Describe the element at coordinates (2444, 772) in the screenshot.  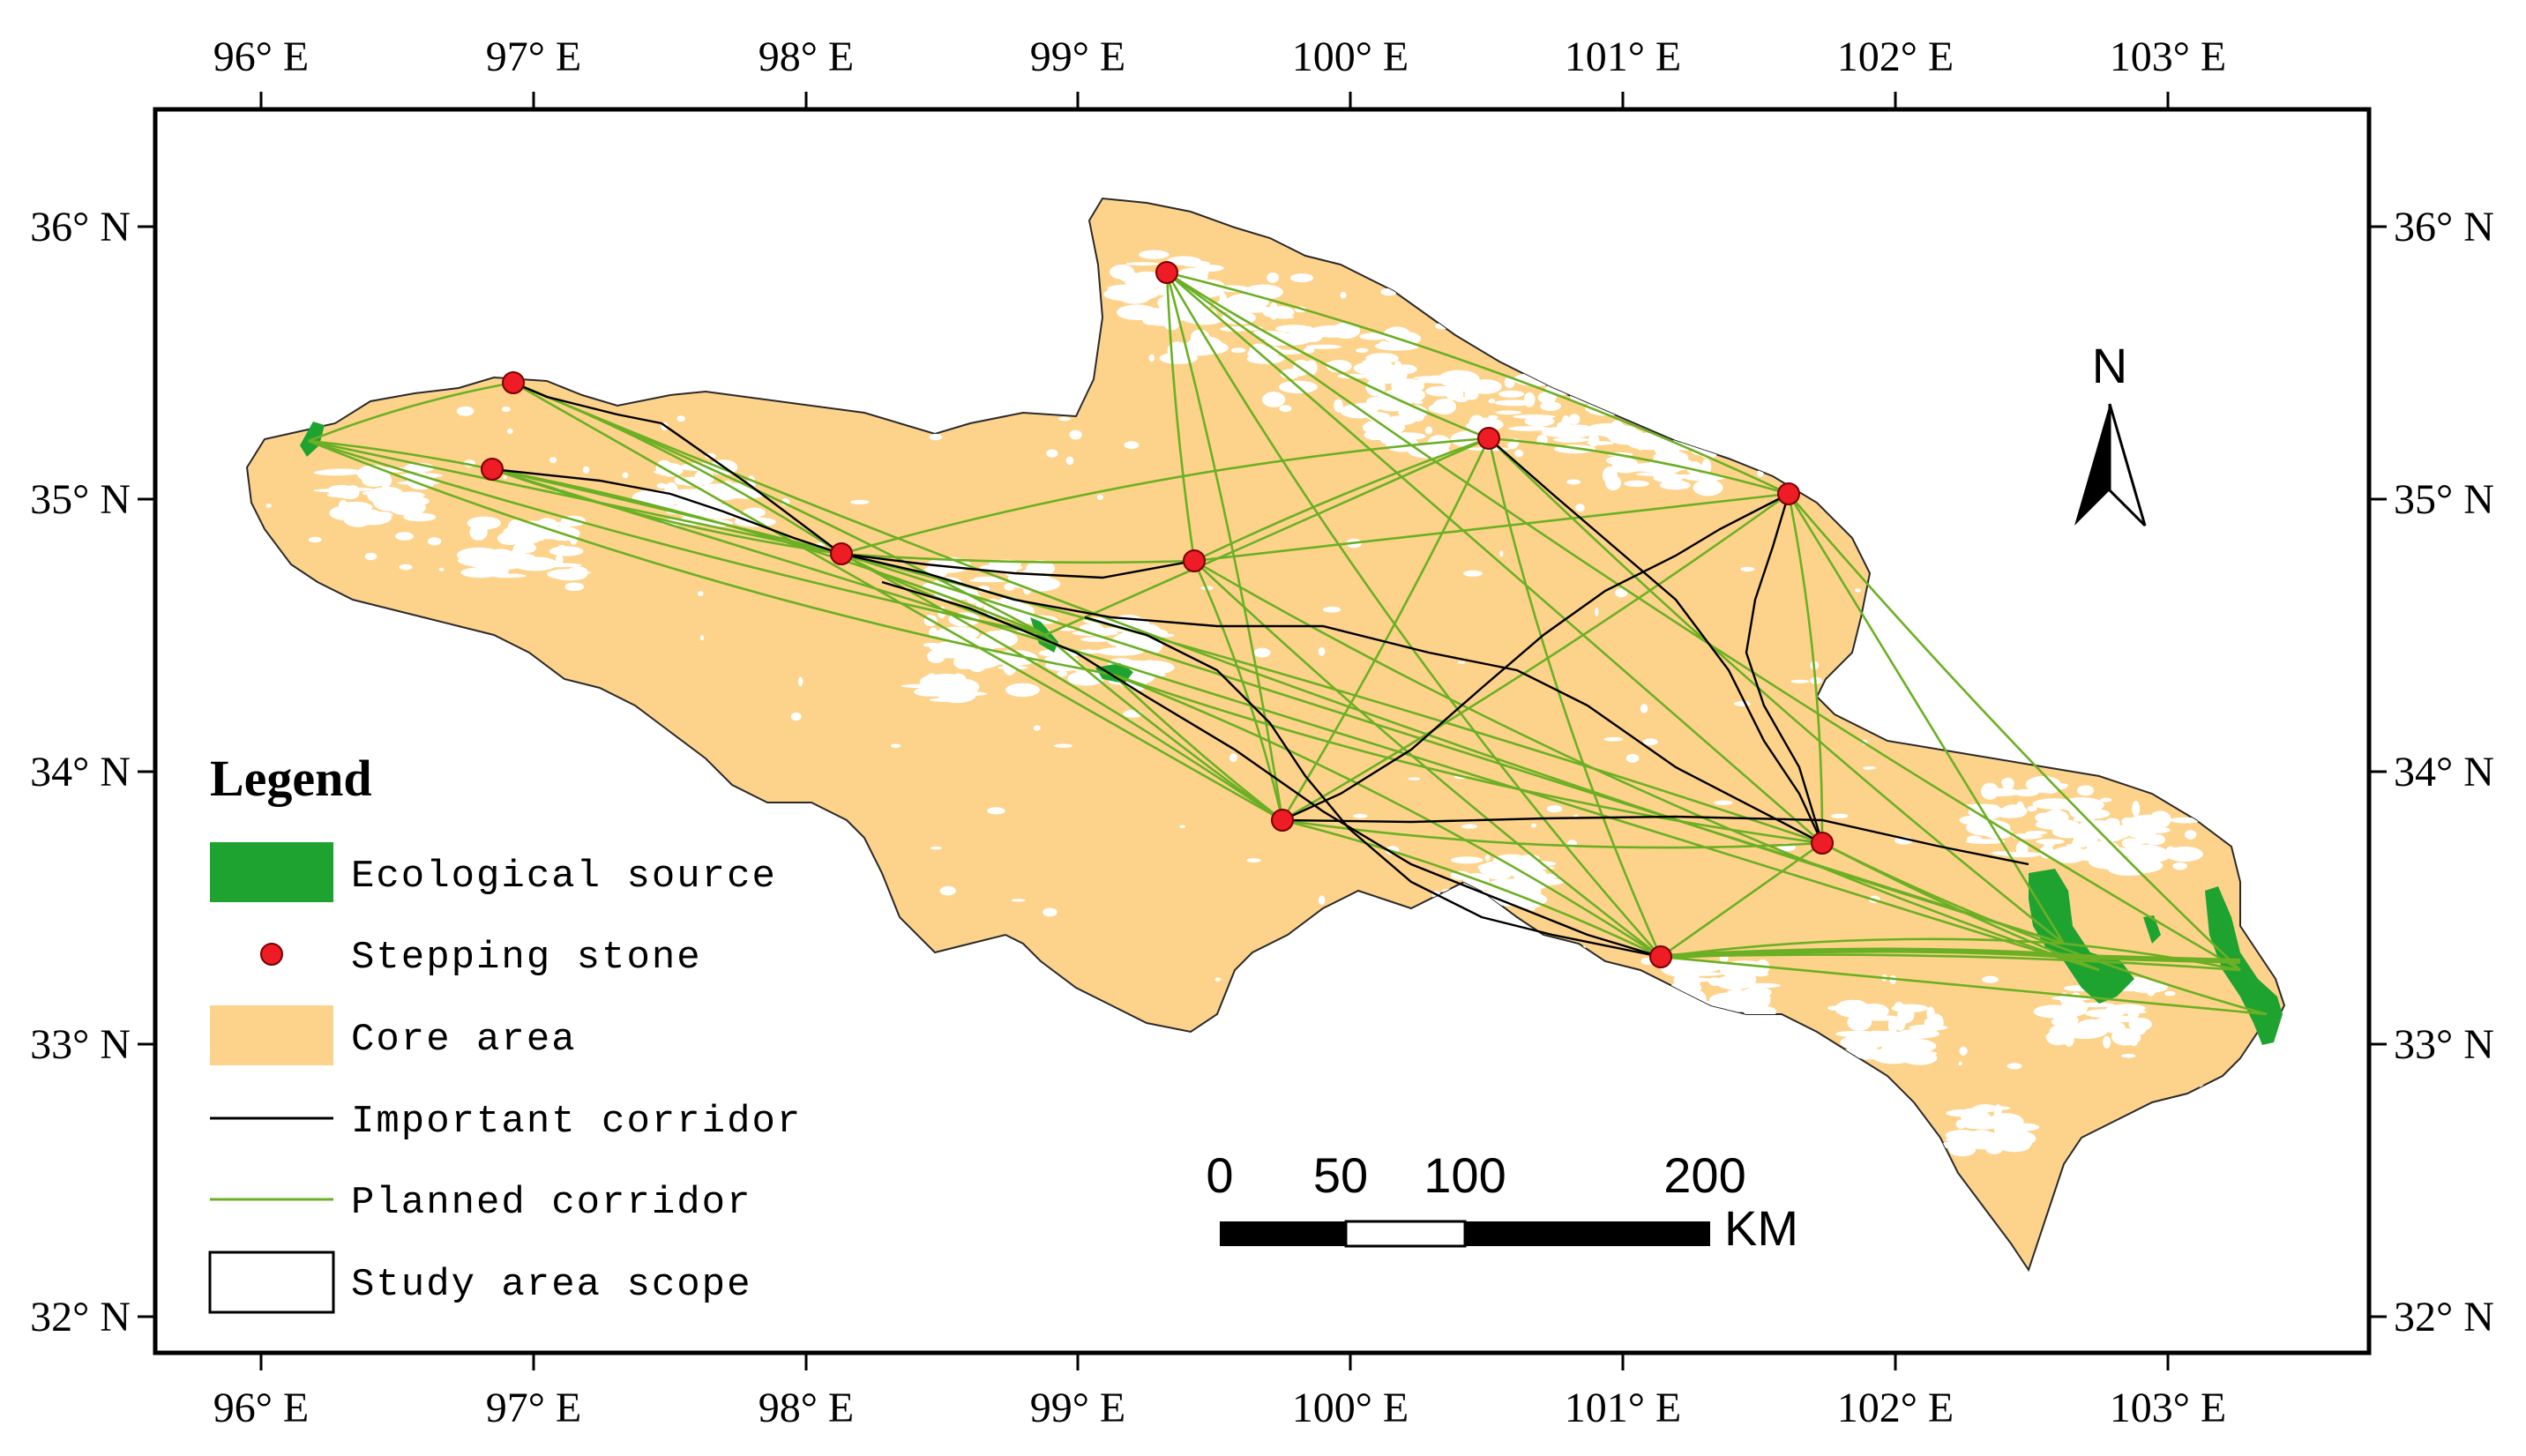
I see `y-tick-label-right: 34° N` at that location.